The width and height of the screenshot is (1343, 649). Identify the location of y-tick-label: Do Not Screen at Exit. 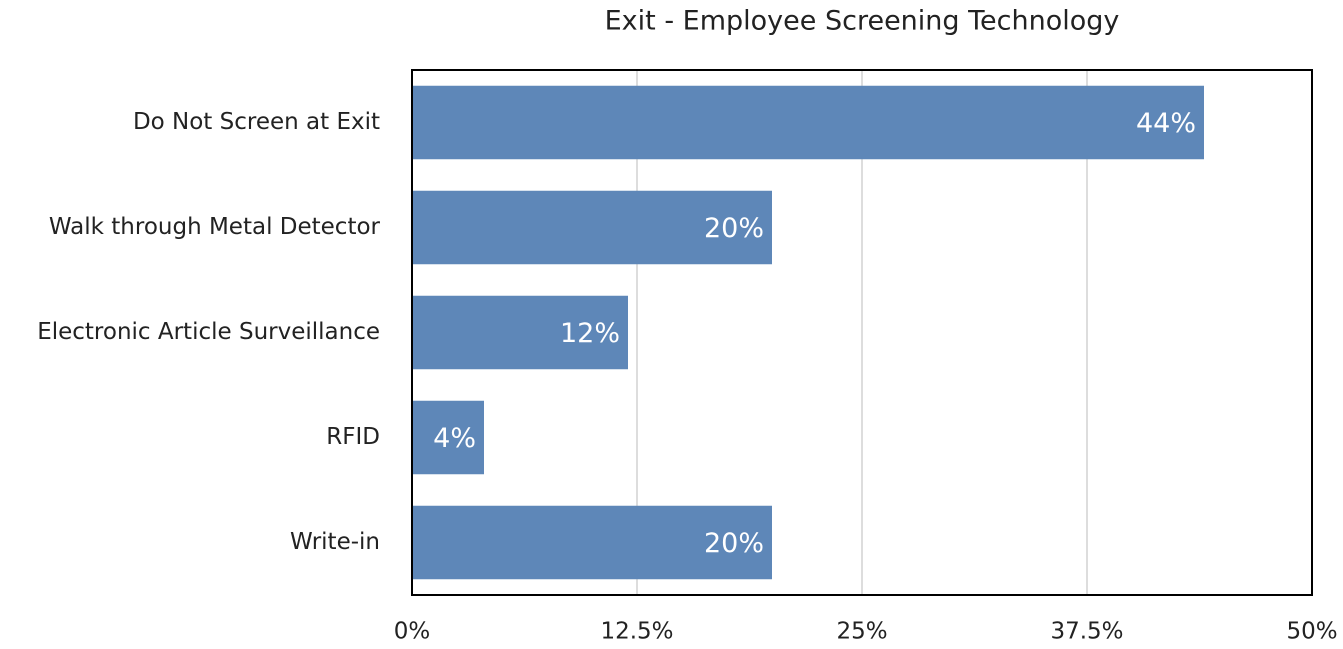
(256, 122).